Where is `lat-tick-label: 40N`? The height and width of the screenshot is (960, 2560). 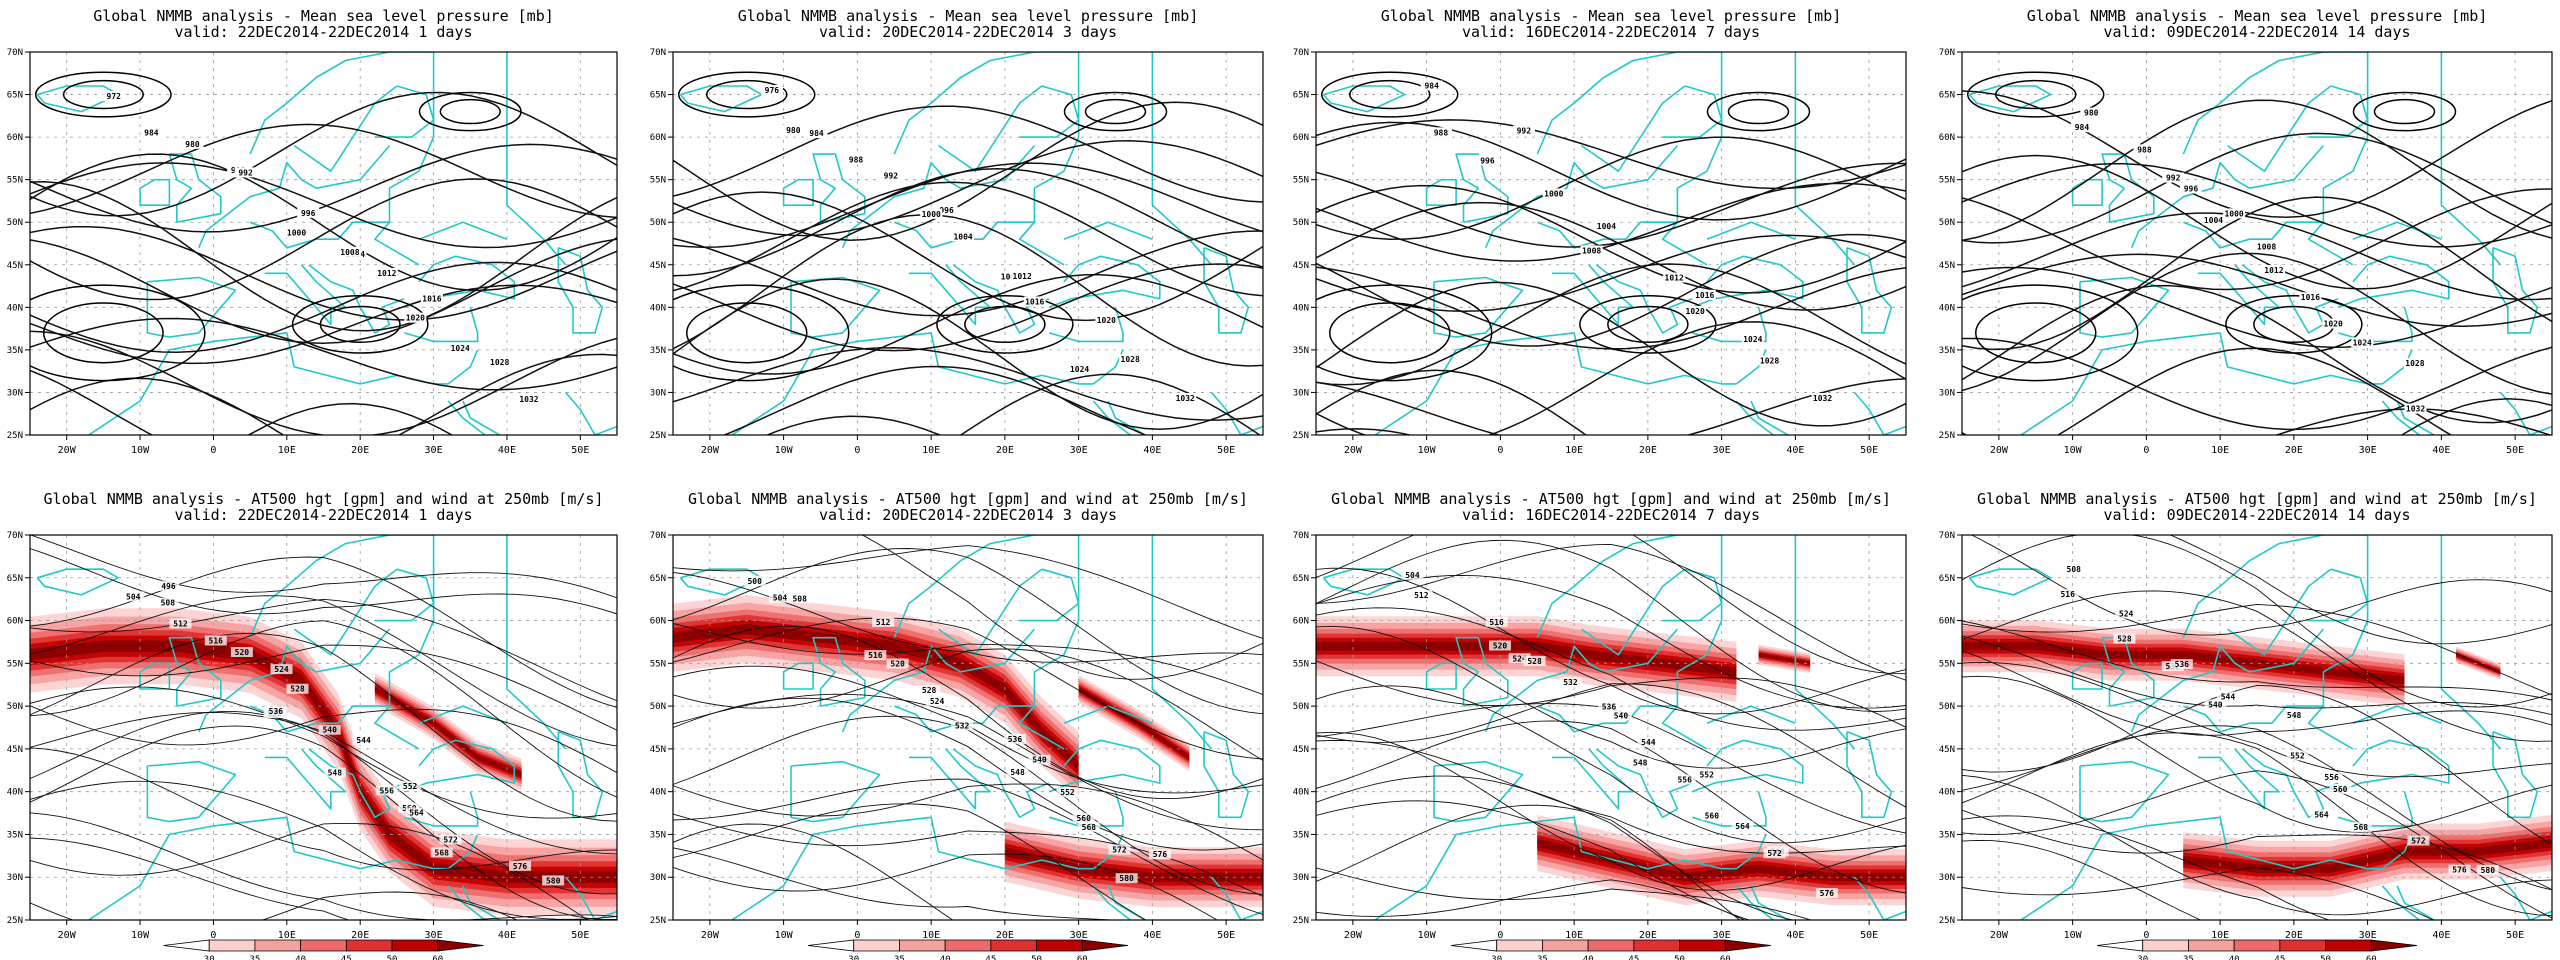
lat-tick-label: 40N is located at coordinates (15, 308).